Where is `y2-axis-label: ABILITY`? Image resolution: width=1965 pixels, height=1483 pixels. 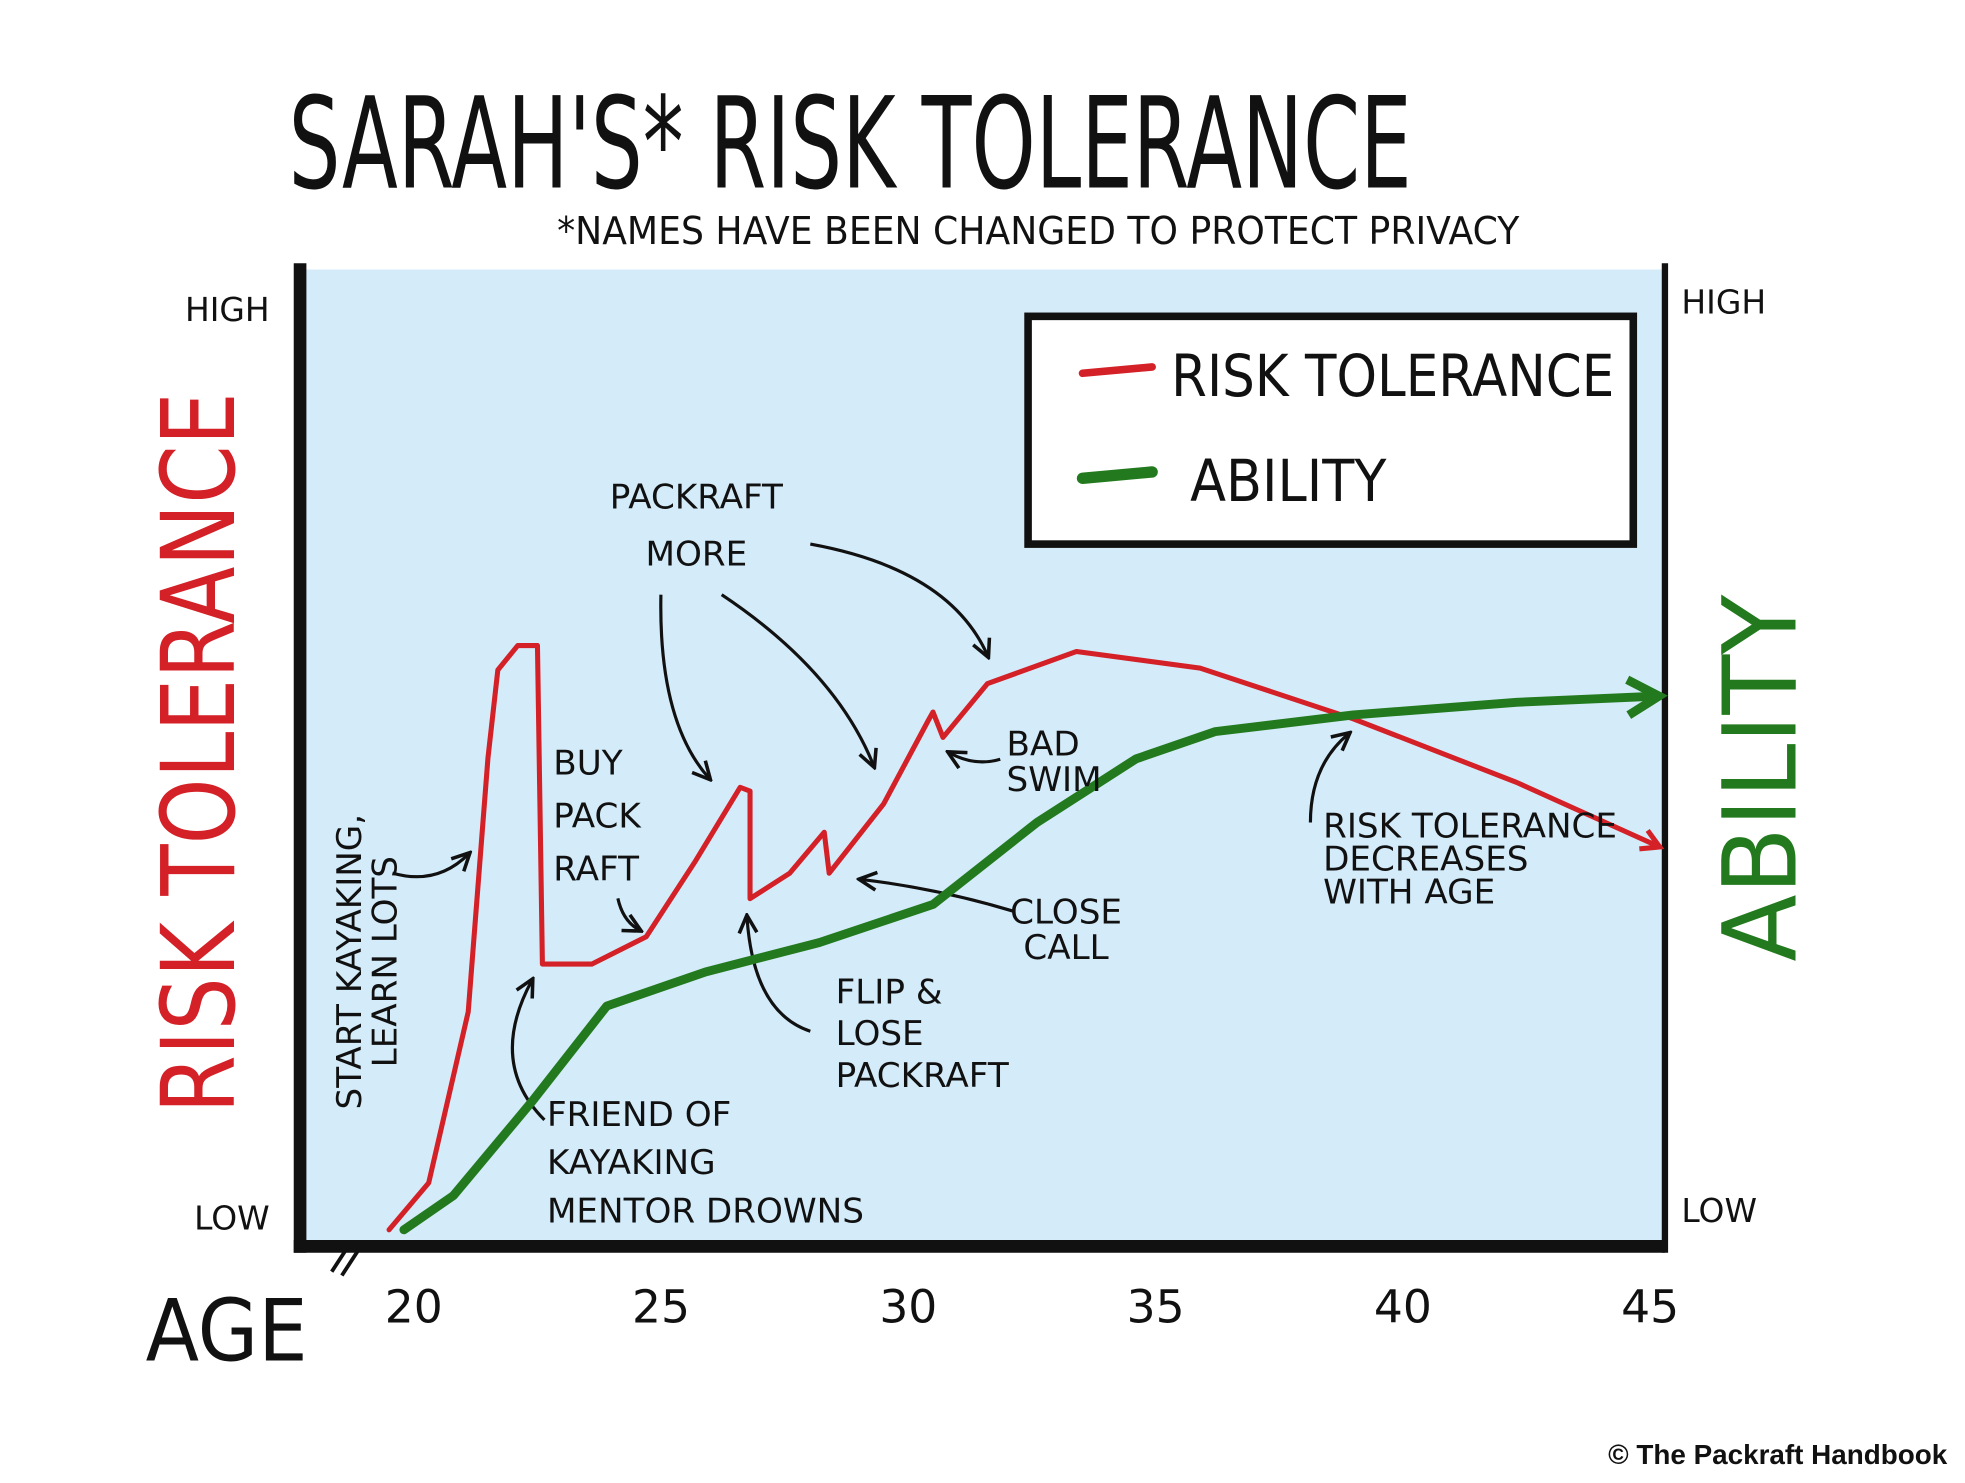 y2-axis-label: ABILITY is located at coordinates (1760, 778).